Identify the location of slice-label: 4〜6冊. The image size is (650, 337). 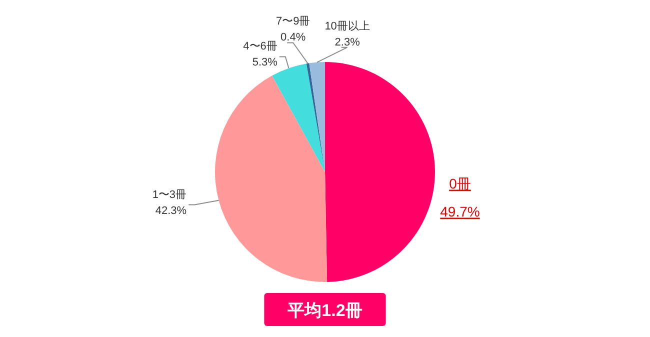
(260, 46).